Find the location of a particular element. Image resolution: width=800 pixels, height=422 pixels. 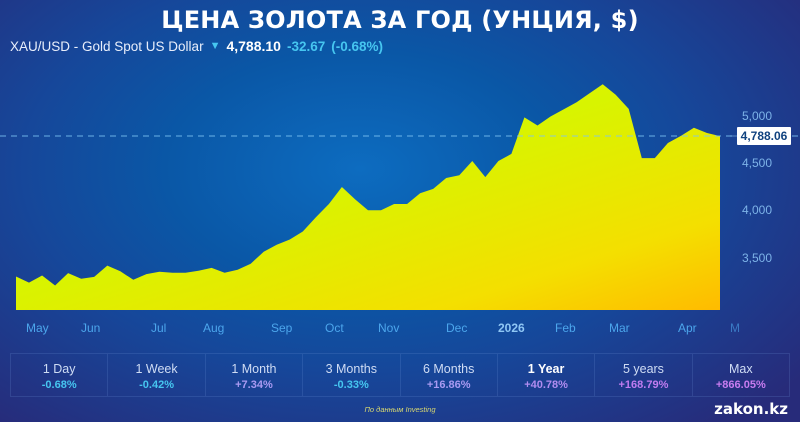

period-button-1-day: 1 Day -0.68% is located at coordinates (59, 375).